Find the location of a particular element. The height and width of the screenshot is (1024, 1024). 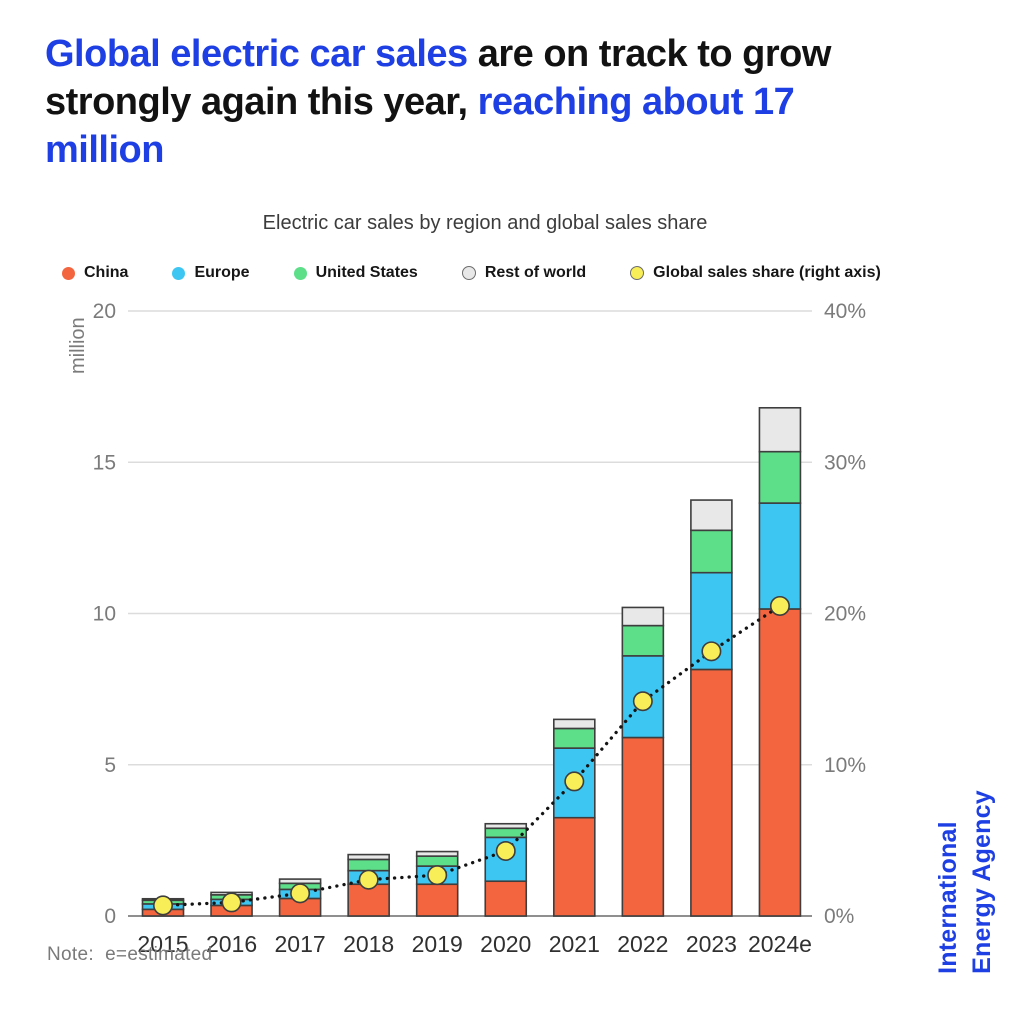

left-axis-tick: 5 is located at coordinates (110, 765).